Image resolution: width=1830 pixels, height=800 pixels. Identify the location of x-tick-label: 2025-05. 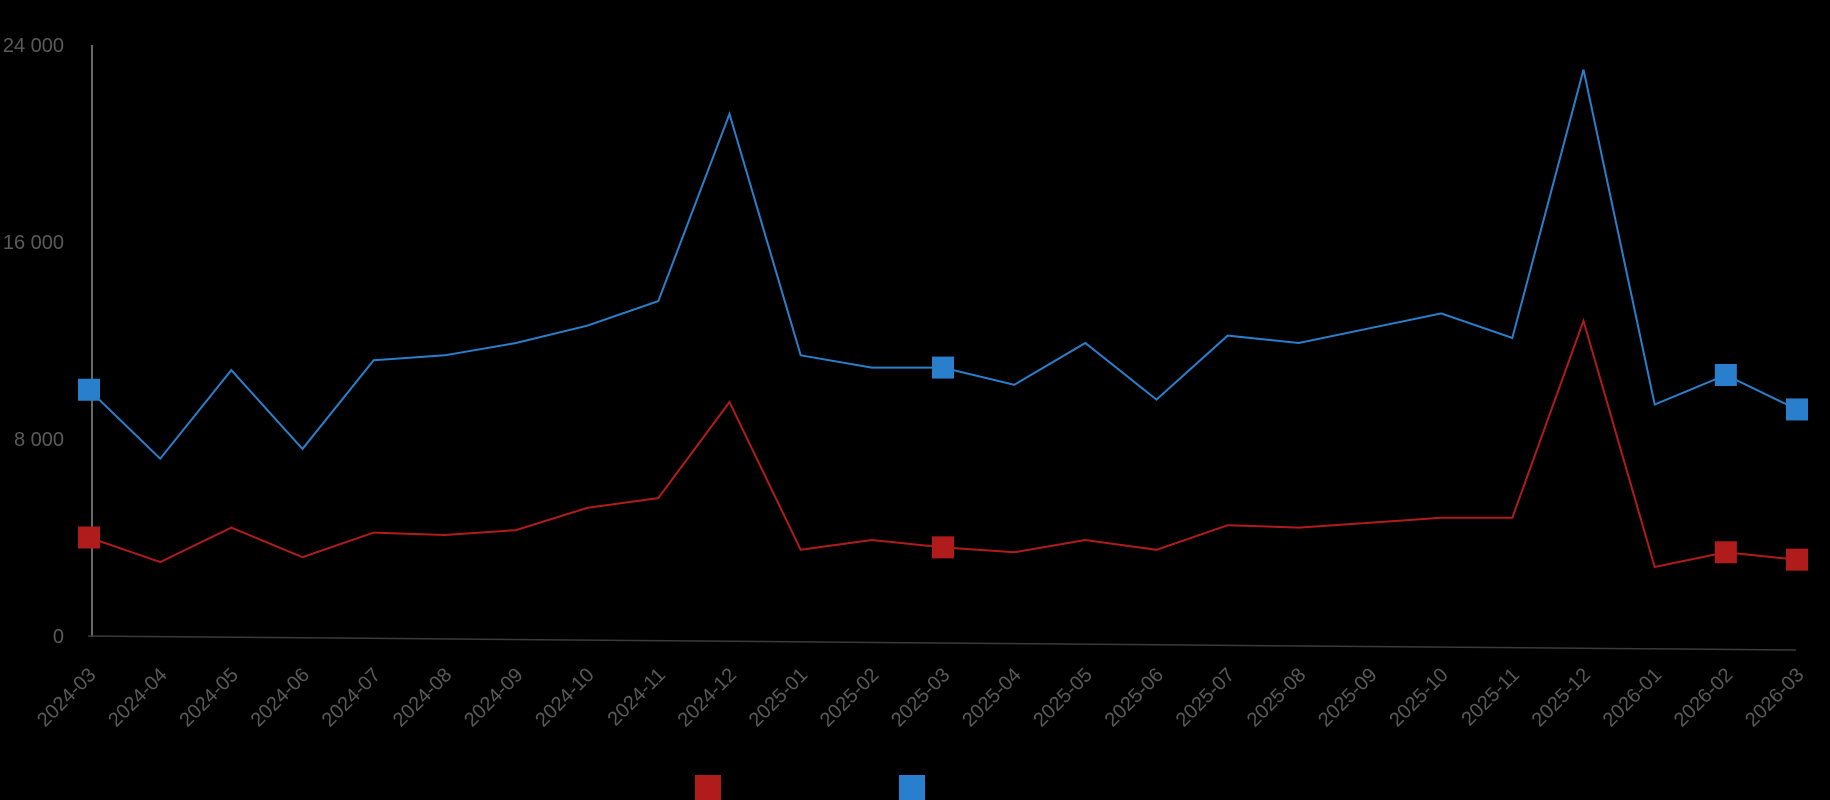
(1062, 697).